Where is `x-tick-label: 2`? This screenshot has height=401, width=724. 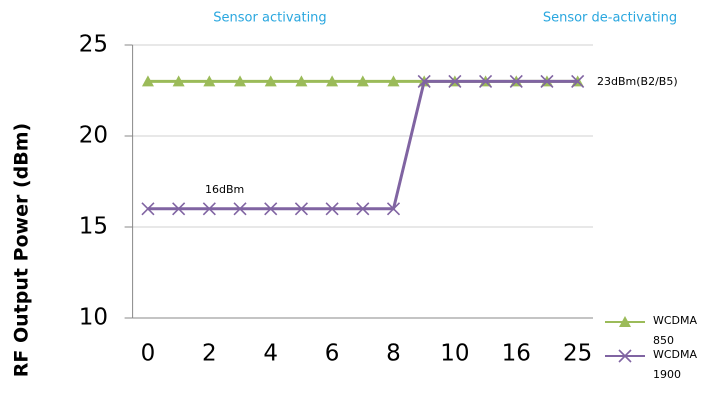
x-tick-label: 2 is located at coordinates (209, 354).